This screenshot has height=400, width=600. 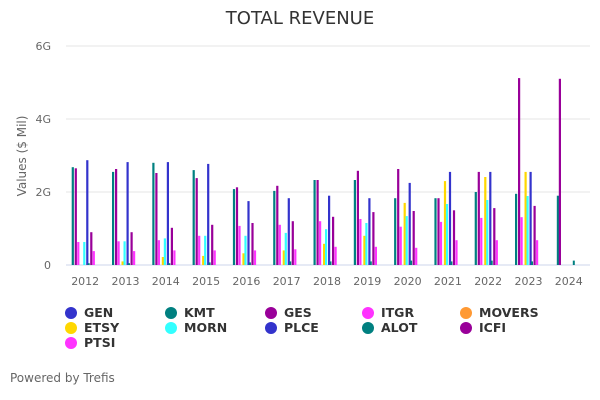 I want to click on bar-itgr-2014, so click(x=158, y=252).